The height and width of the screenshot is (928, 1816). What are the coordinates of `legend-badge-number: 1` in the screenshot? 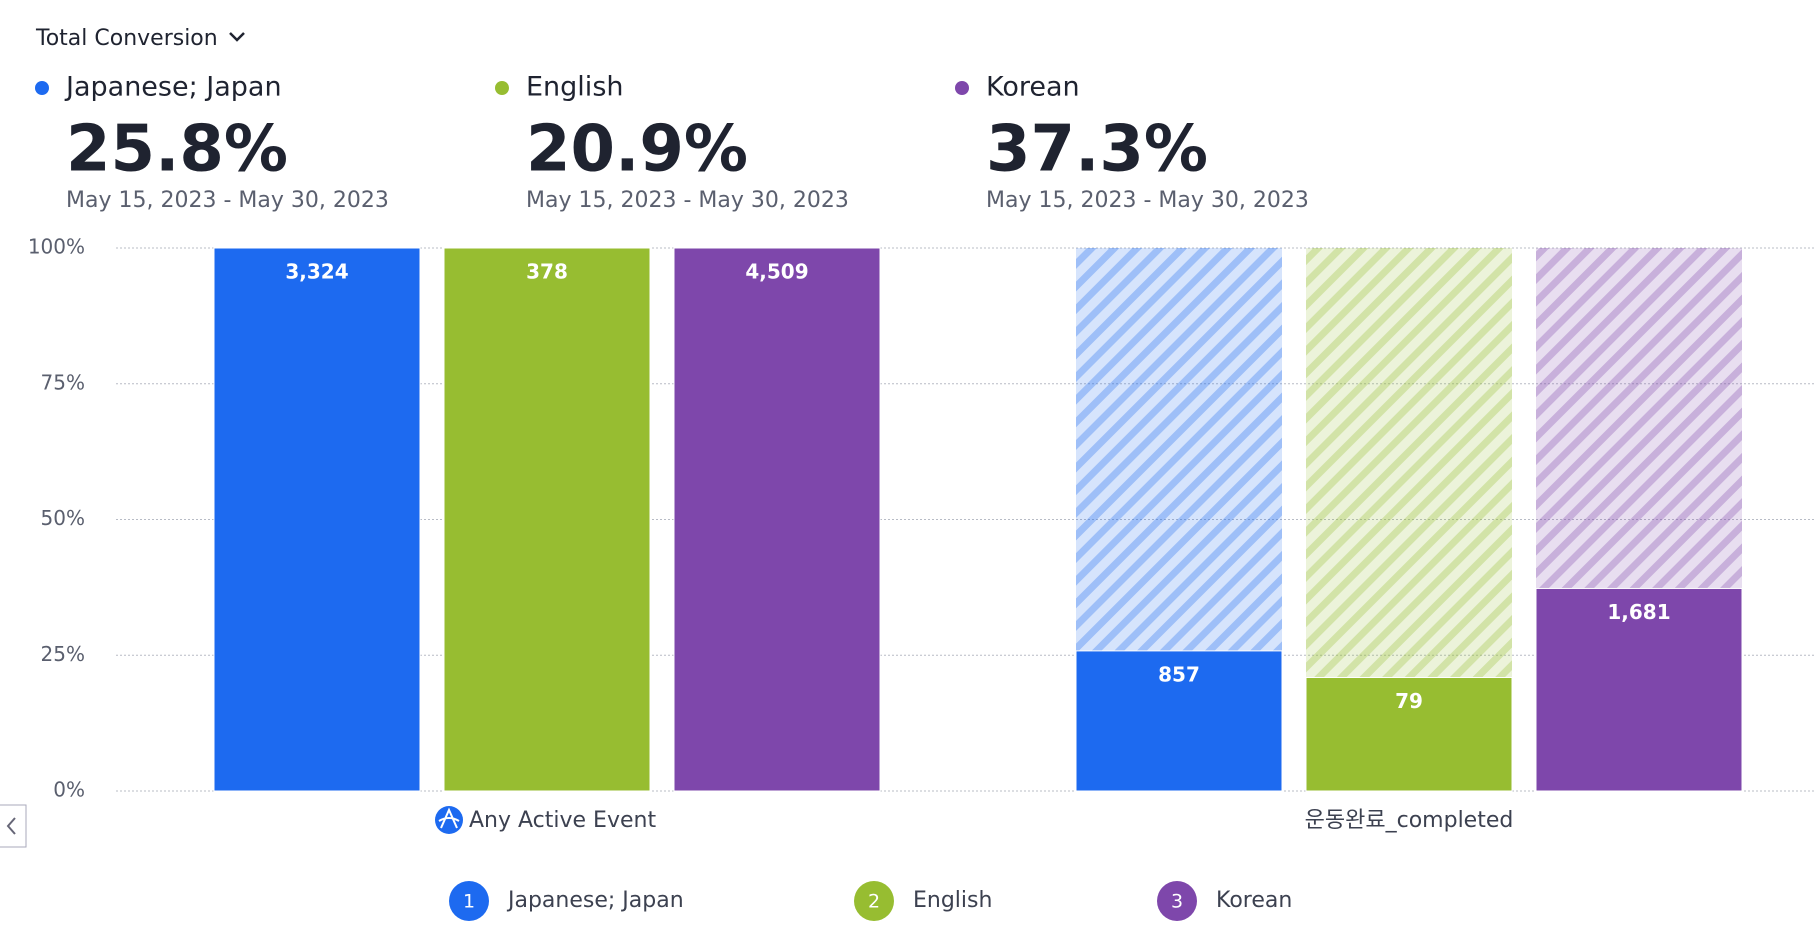 It's located at (469, 902).